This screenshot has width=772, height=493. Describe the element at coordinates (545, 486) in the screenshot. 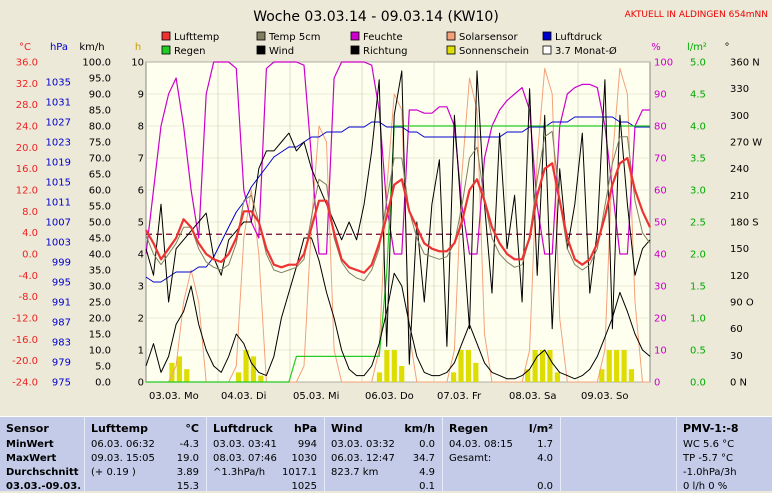

I see `regen-range-value: 0.0` at that location.